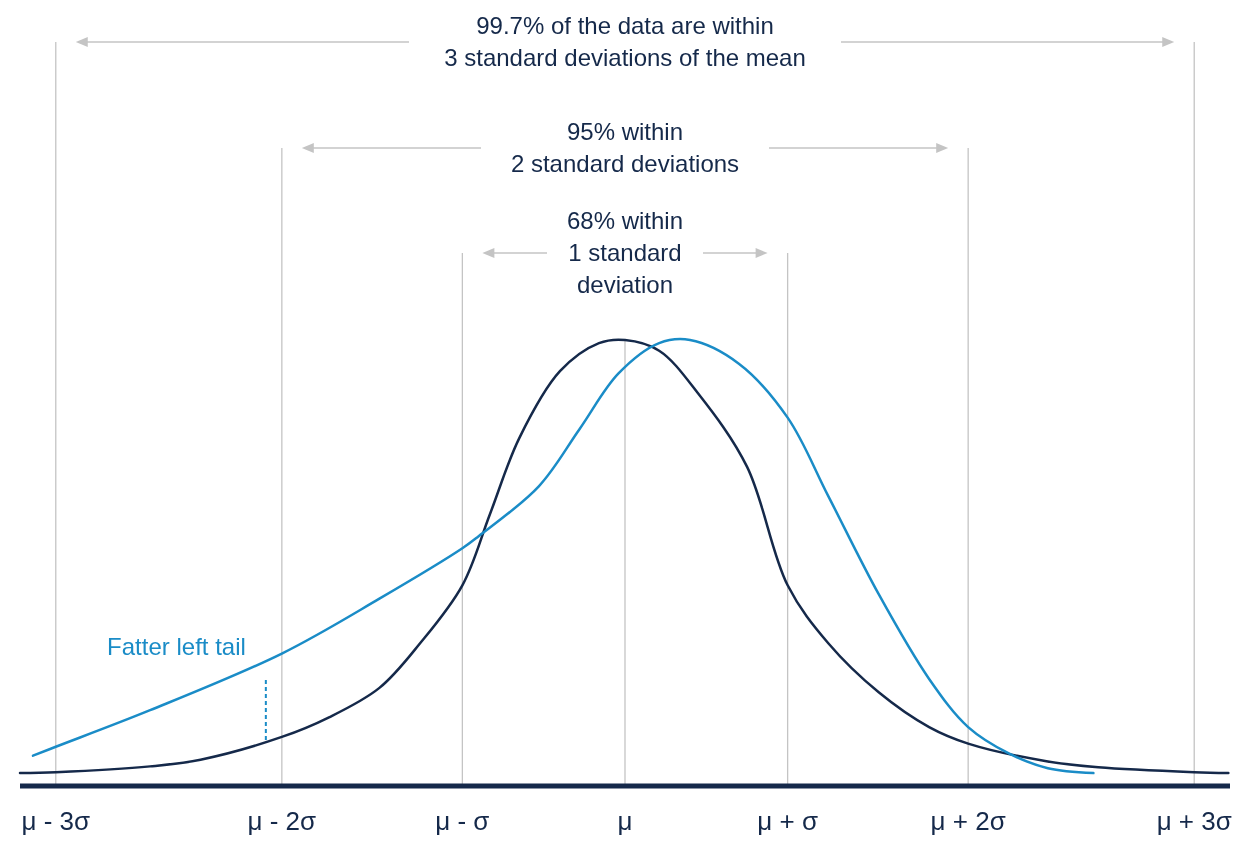 The image size is (1252, 853). What do you see at coordinates (282, 821) in the screenshot?
I see `x-tick-label: μ - 2σ` at bounding box center [282, 821].